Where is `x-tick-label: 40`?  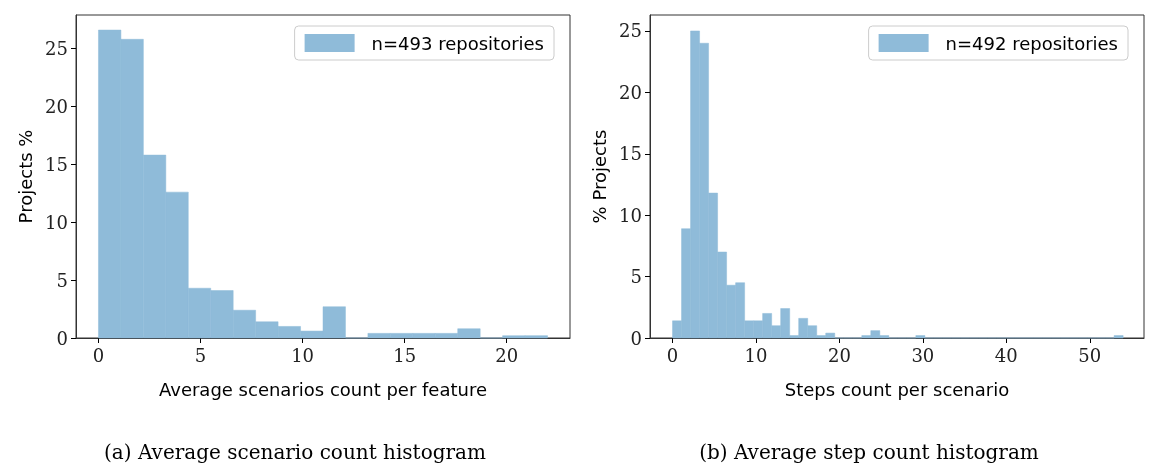
x-tick-label: 40 is located at coordinates (1006, 355).